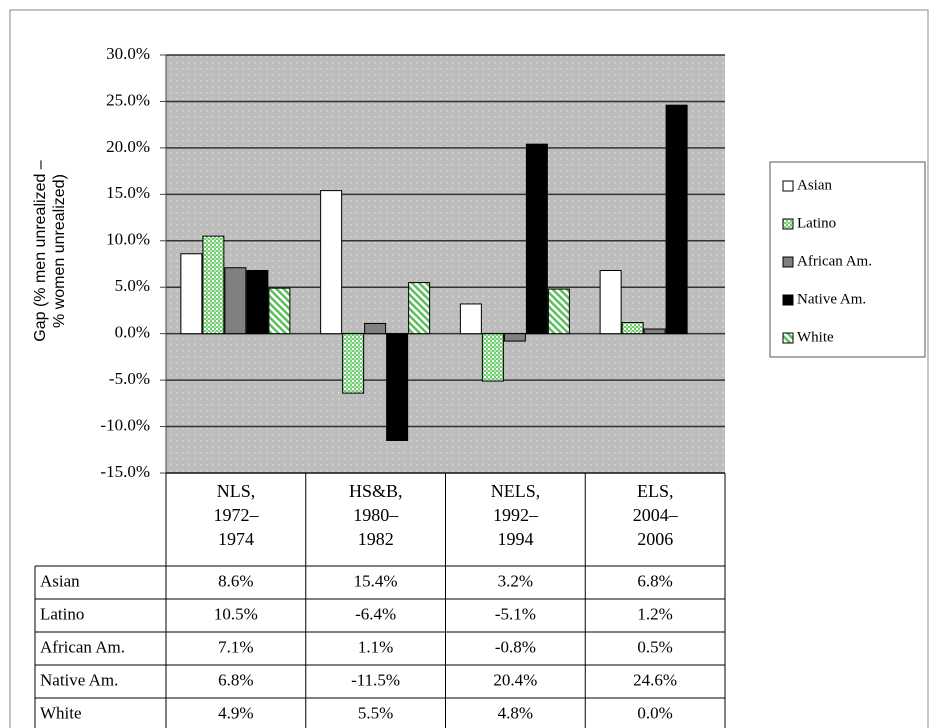  Describe the element at coordinates (235, 712) in the screenshot. I see `table-cell: 4.9%` at that location.